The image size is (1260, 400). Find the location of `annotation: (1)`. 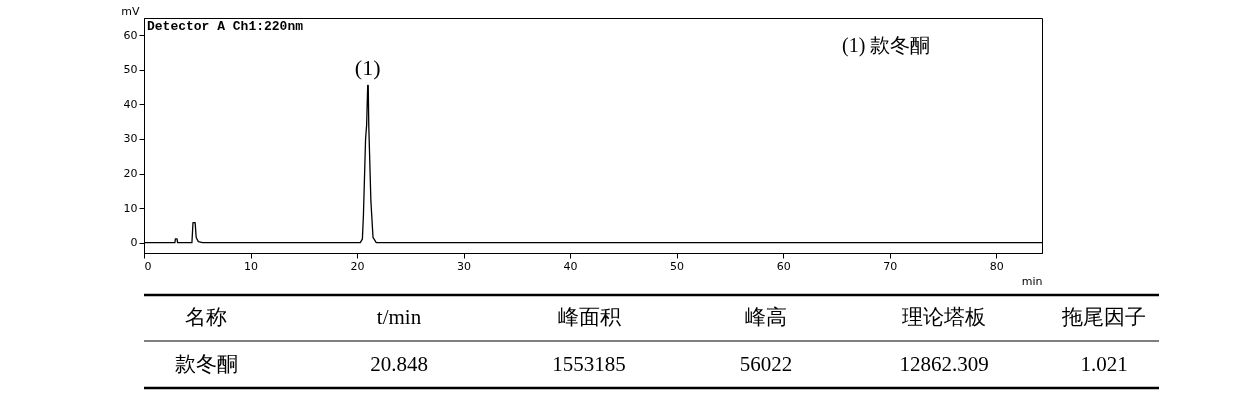

annotation: (1) is located at coordinates (367, 68).